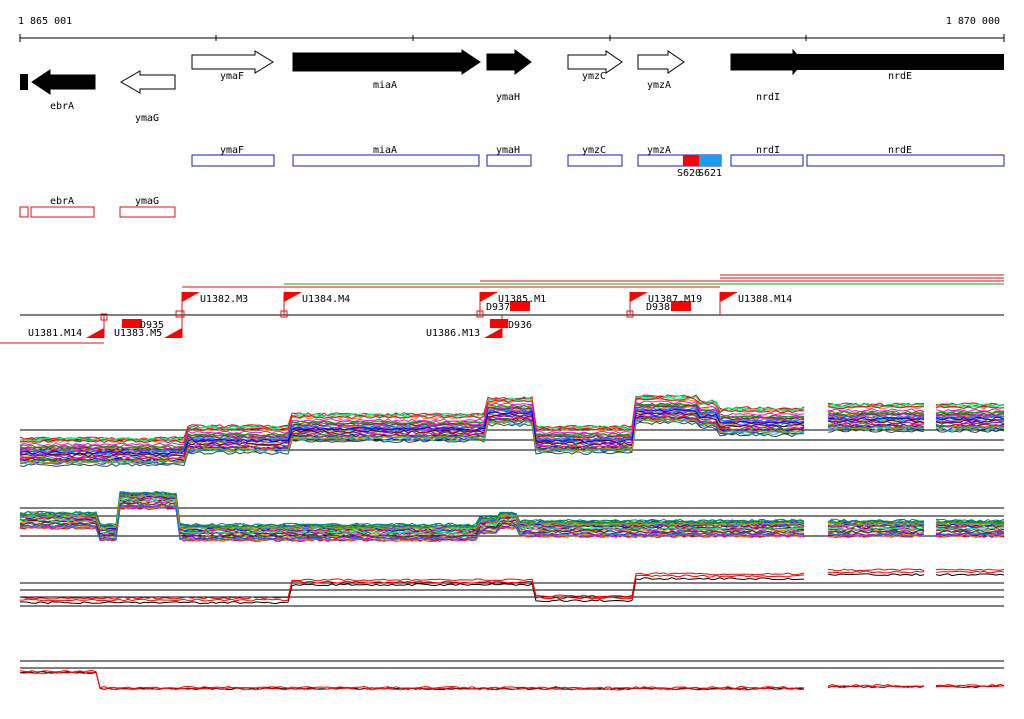 The width and height of the screenshot is (1024, 719). What do you see at coordinates (147, 118) in the screenshot?
I see `gene-label-ymaG: ymaG` at bounding box center [147, 118].